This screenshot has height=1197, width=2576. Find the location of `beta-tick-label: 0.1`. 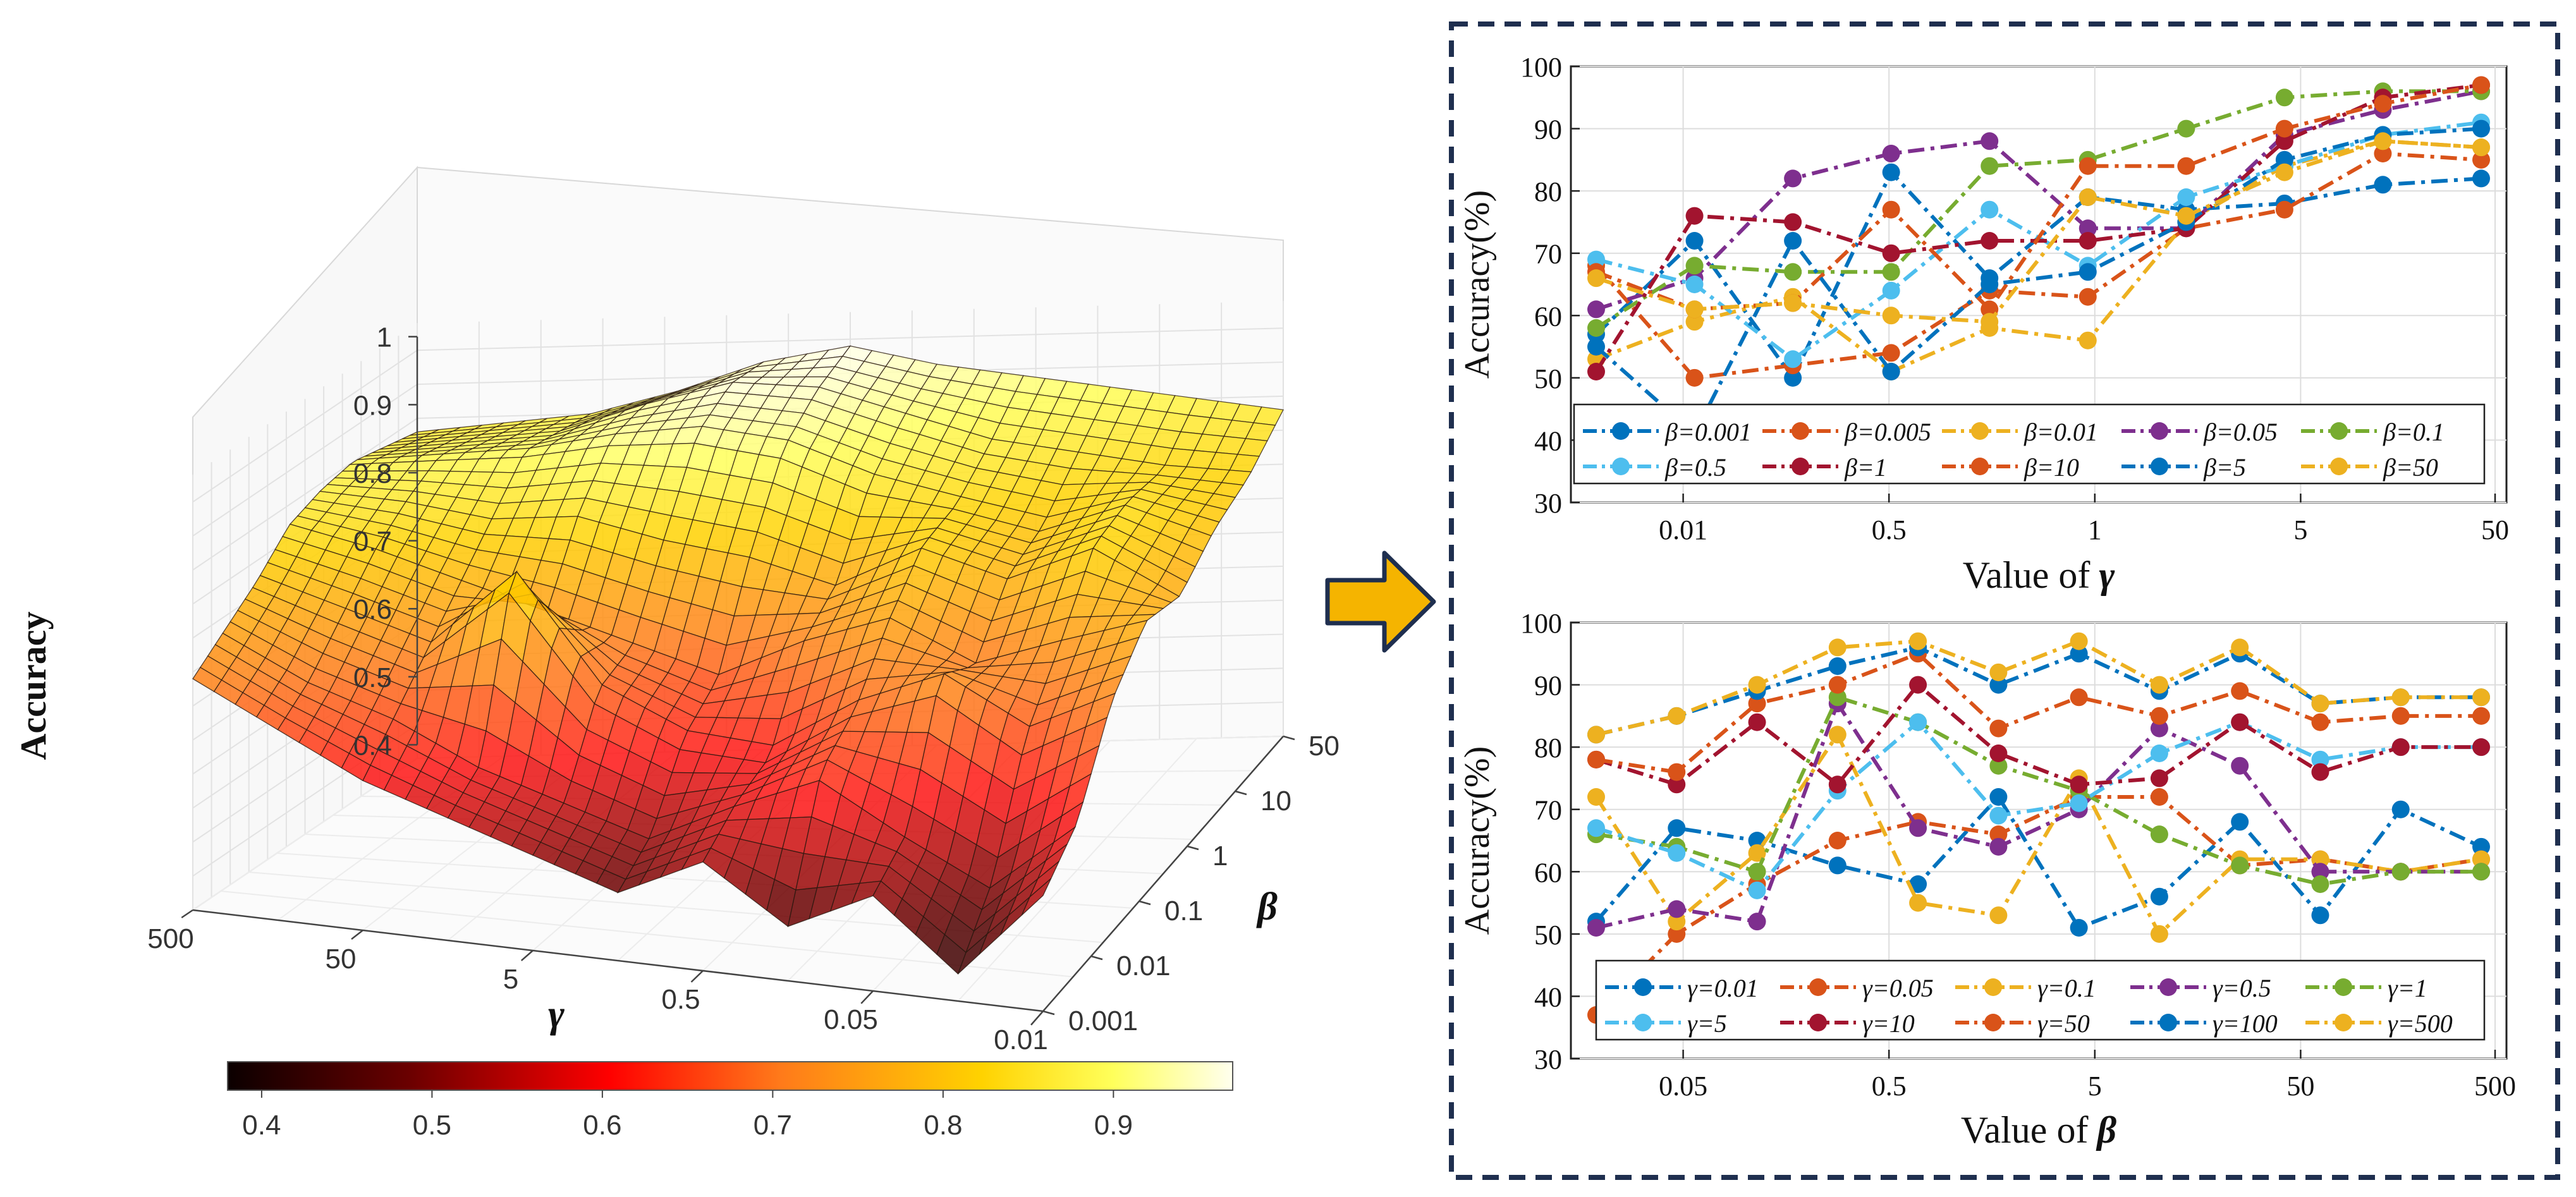

beta-tick-label: 0.1 is located at coordinates (1183, 912).